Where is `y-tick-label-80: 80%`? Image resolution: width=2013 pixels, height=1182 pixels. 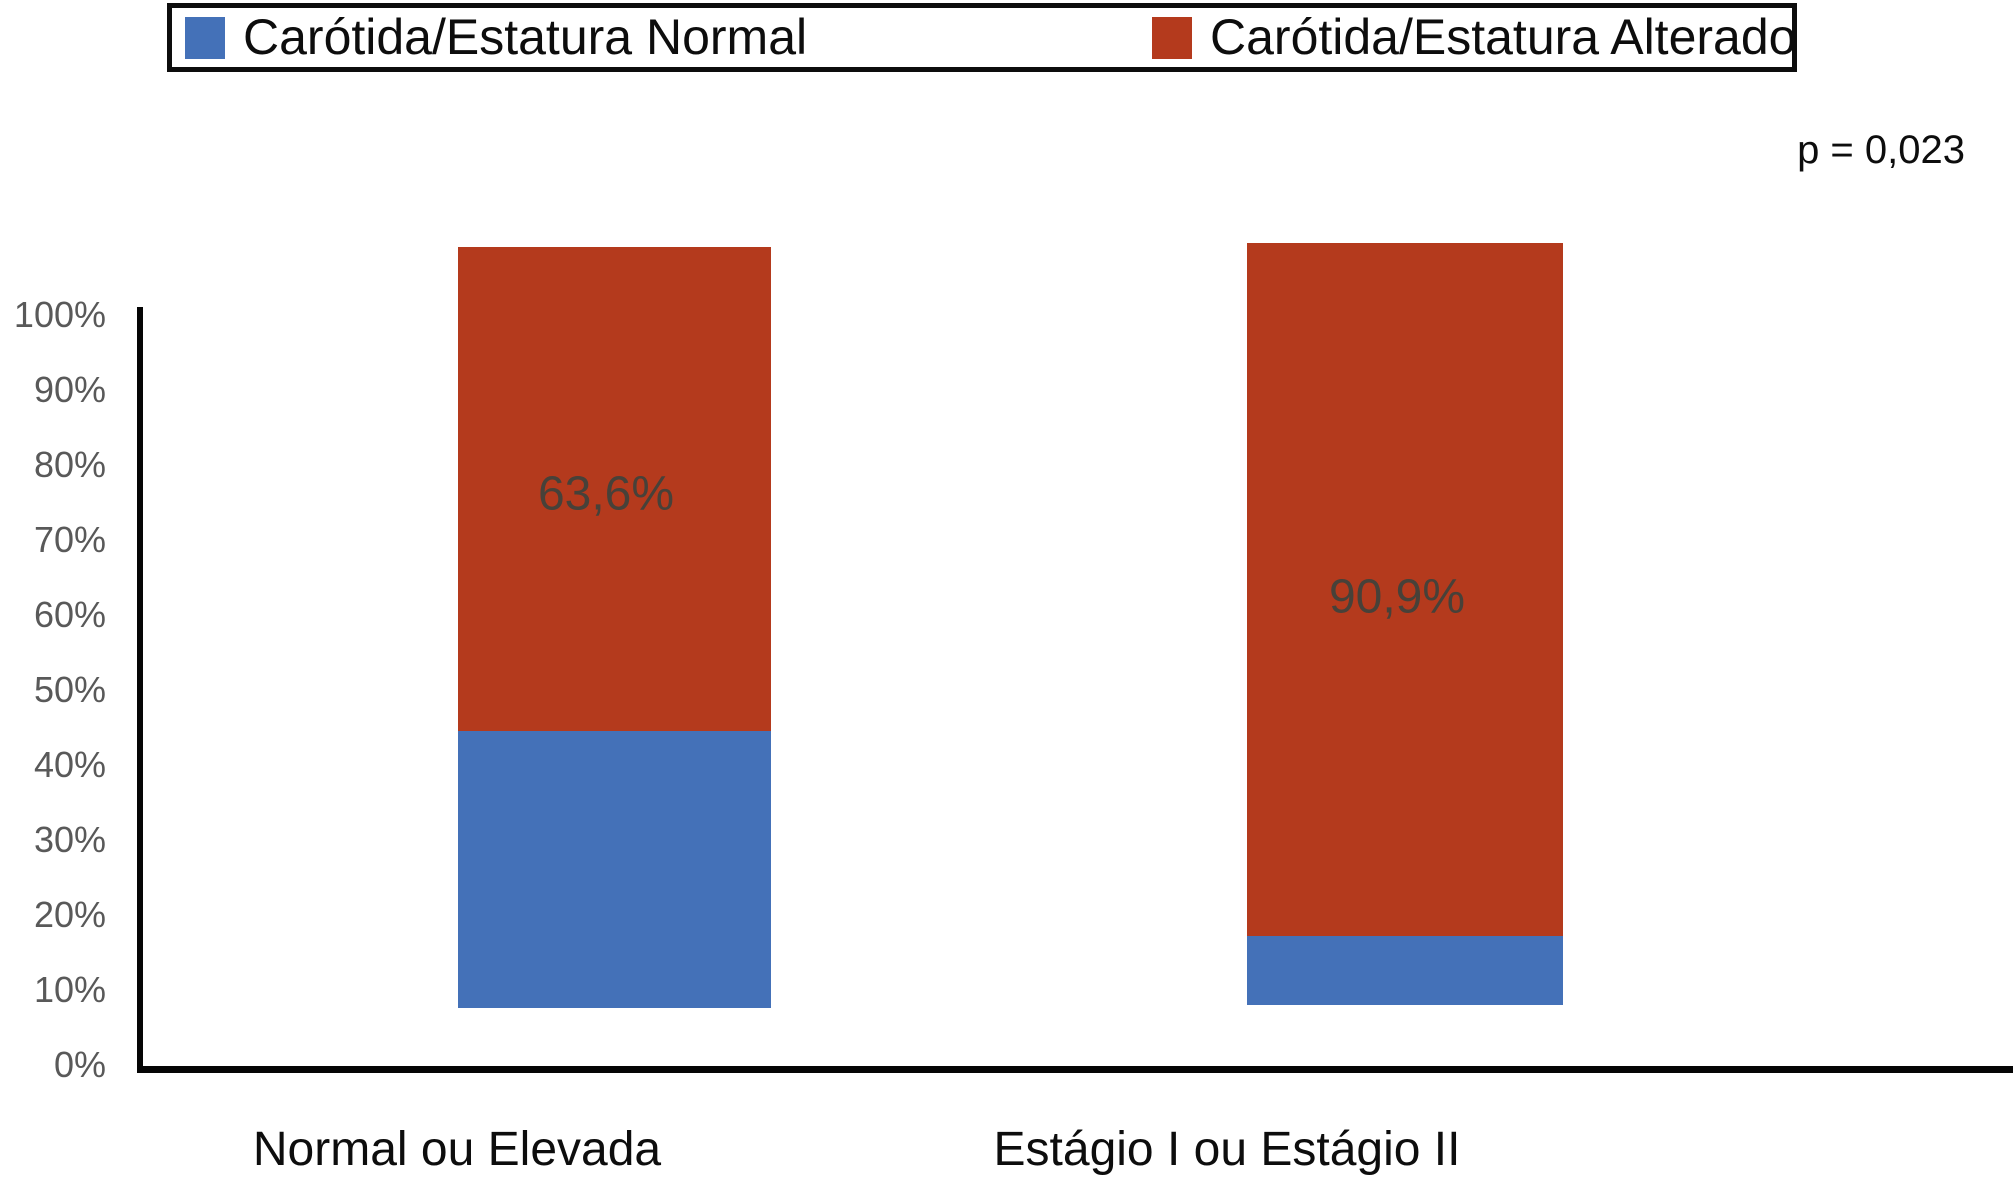 y-tick-label-80: 80% is located at coordinates (69, 464).